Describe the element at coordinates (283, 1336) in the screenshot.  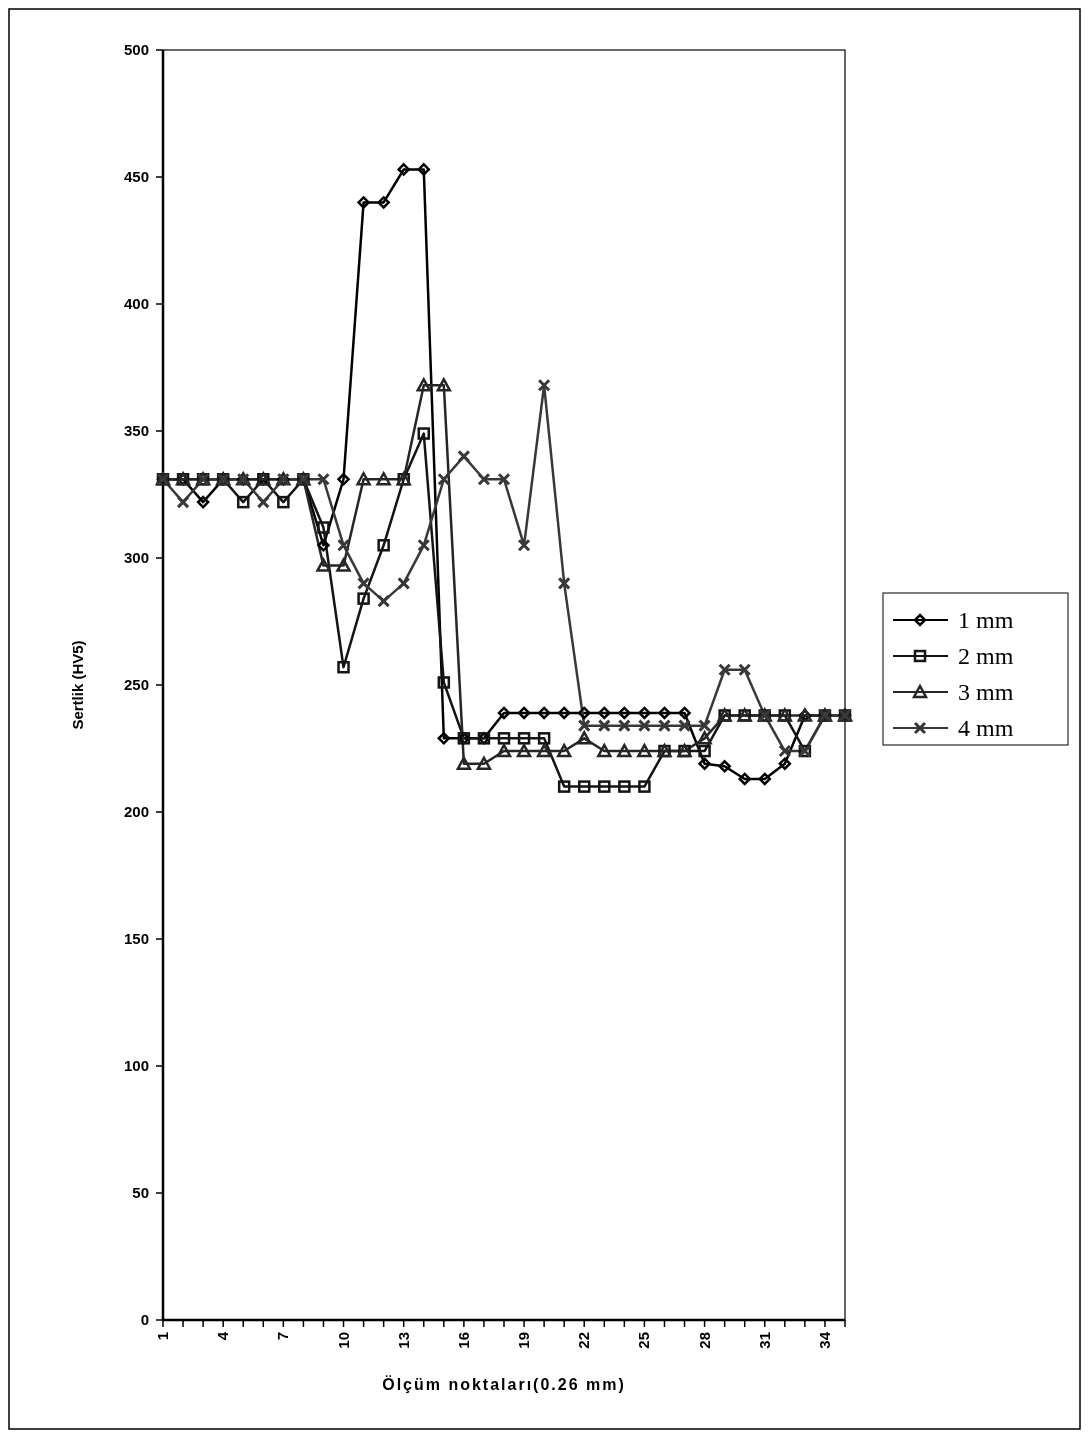
I see `x-tick-label: 7` at that location.